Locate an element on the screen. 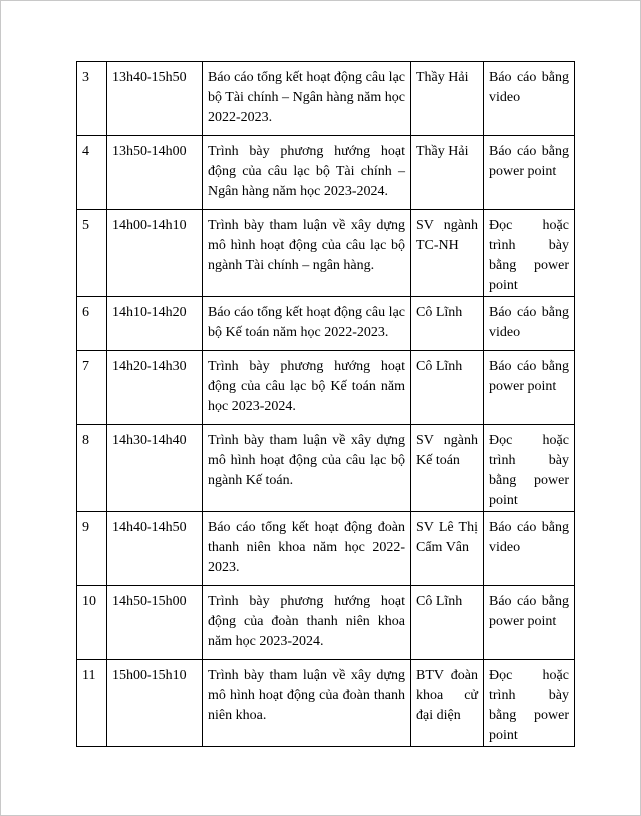 The image size is (641, 816). time-slot-cell: 14h00-14h10 is located at coordinates (154, 253).